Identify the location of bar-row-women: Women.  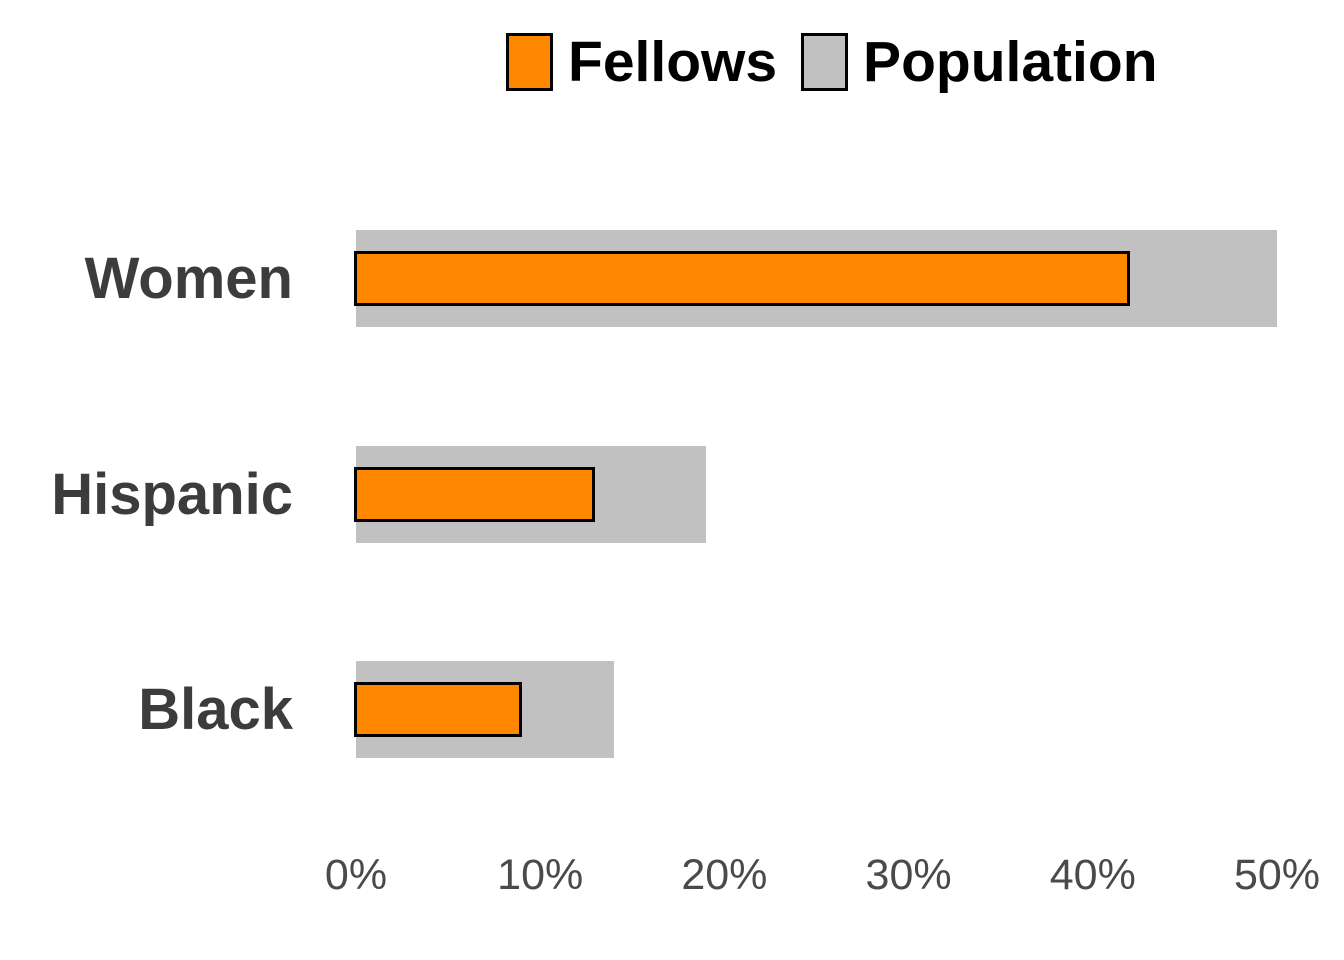
(672, 278).